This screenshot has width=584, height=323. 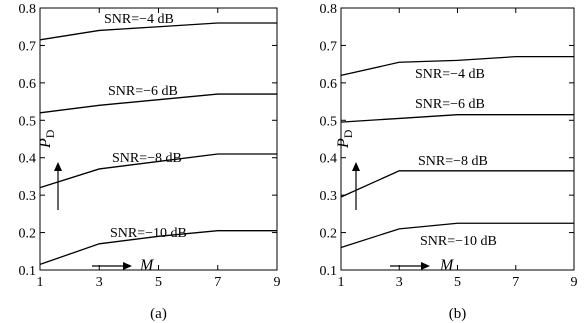 I want to click on panel-caption: (b), so click(x=458, y=314).